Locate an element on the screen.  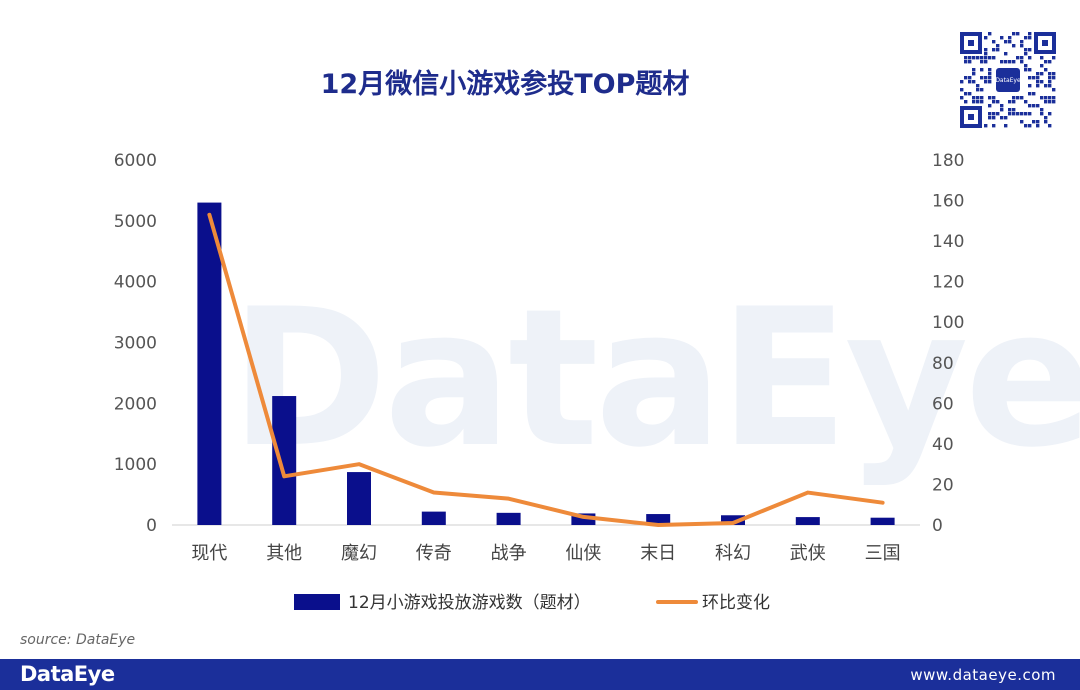
right-tick-label: 80 is located at coordinates (943, 364).